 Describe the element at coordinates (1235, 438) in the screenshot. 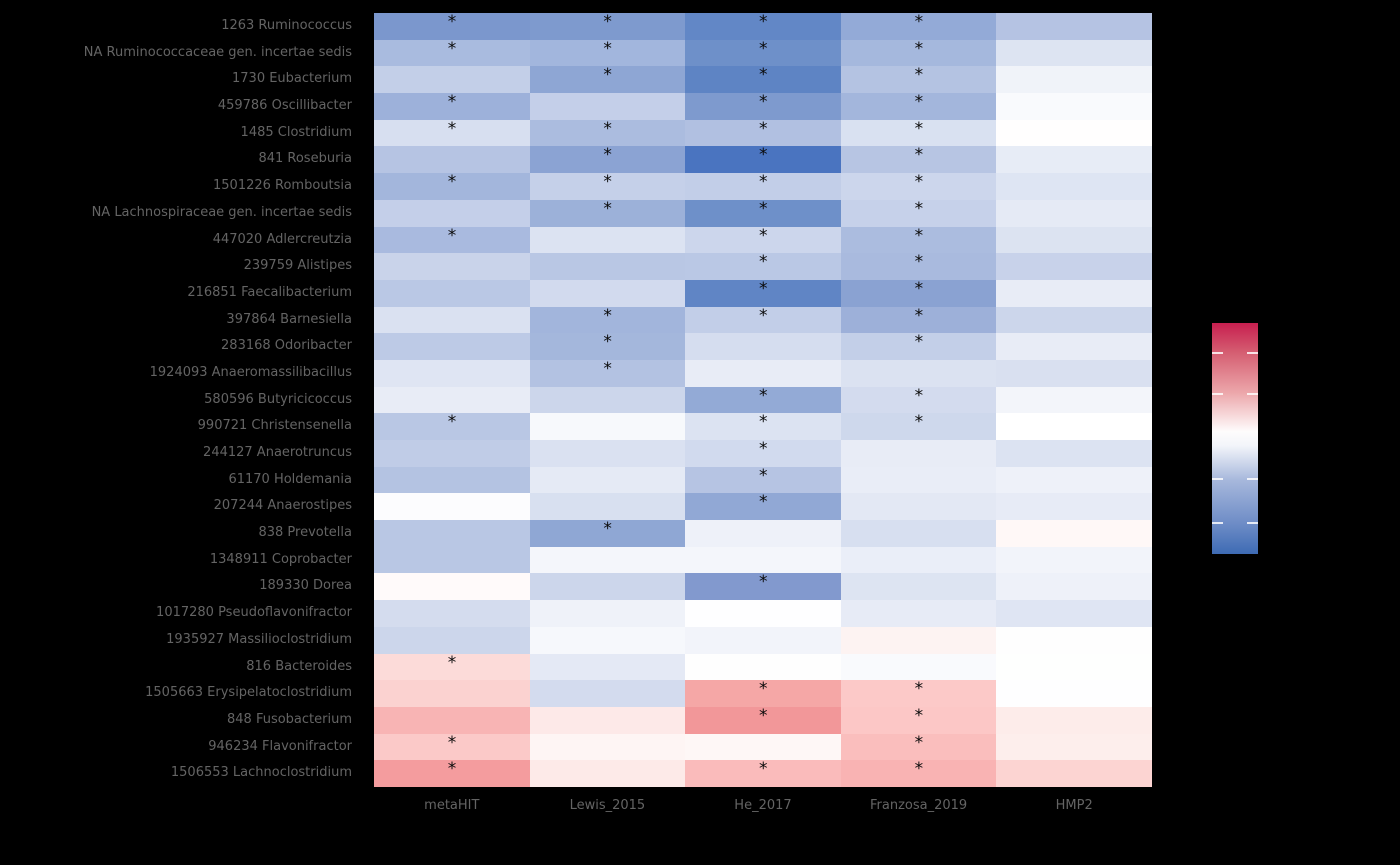

I see `color-legend-bar` at that location.